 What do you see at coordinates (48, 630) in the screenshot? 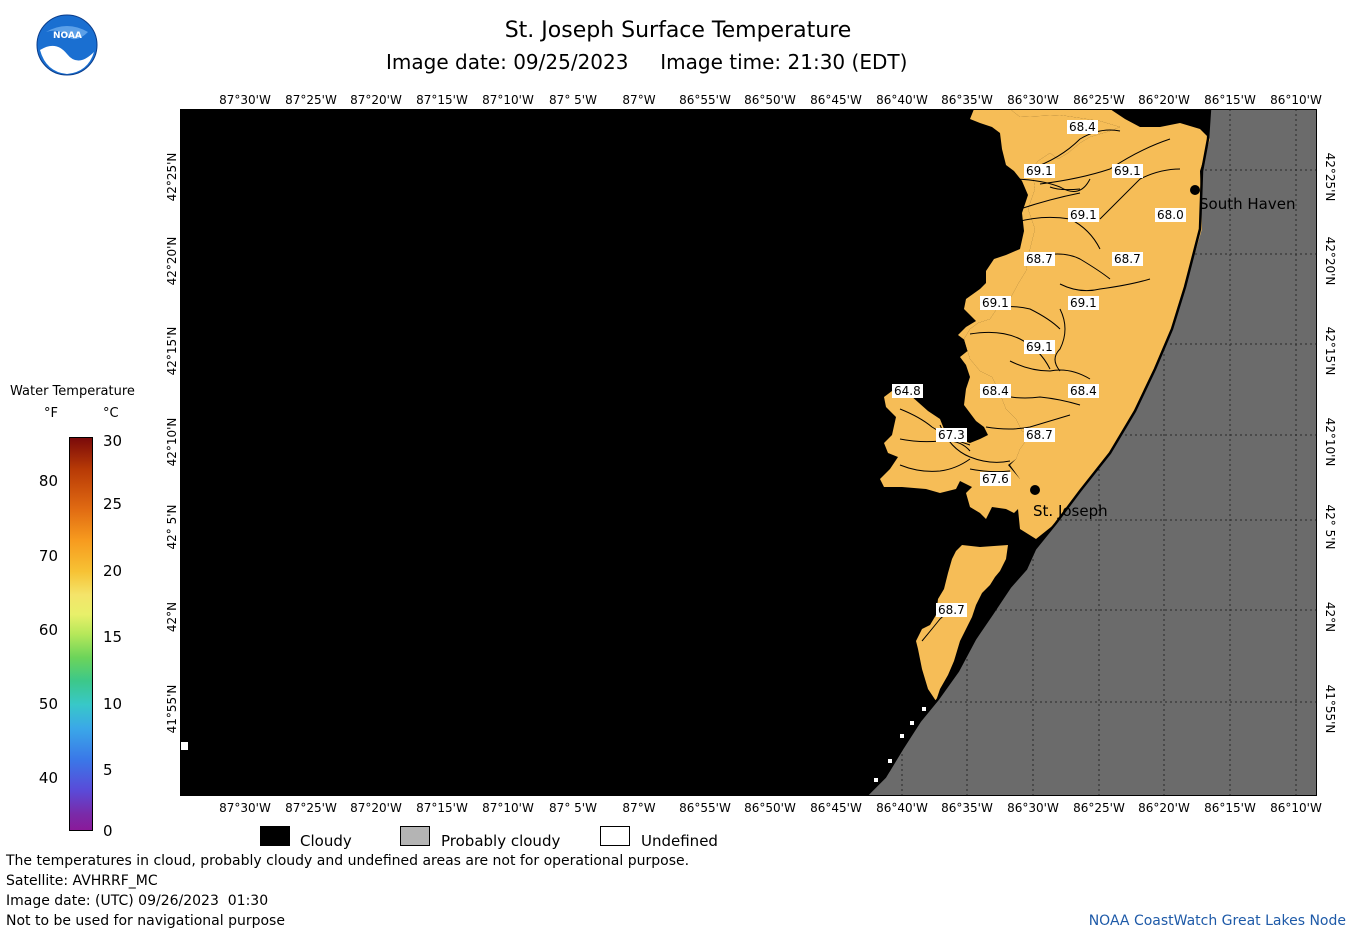
I see `legend-tick-f: 60` at bounding box center [48, 630].